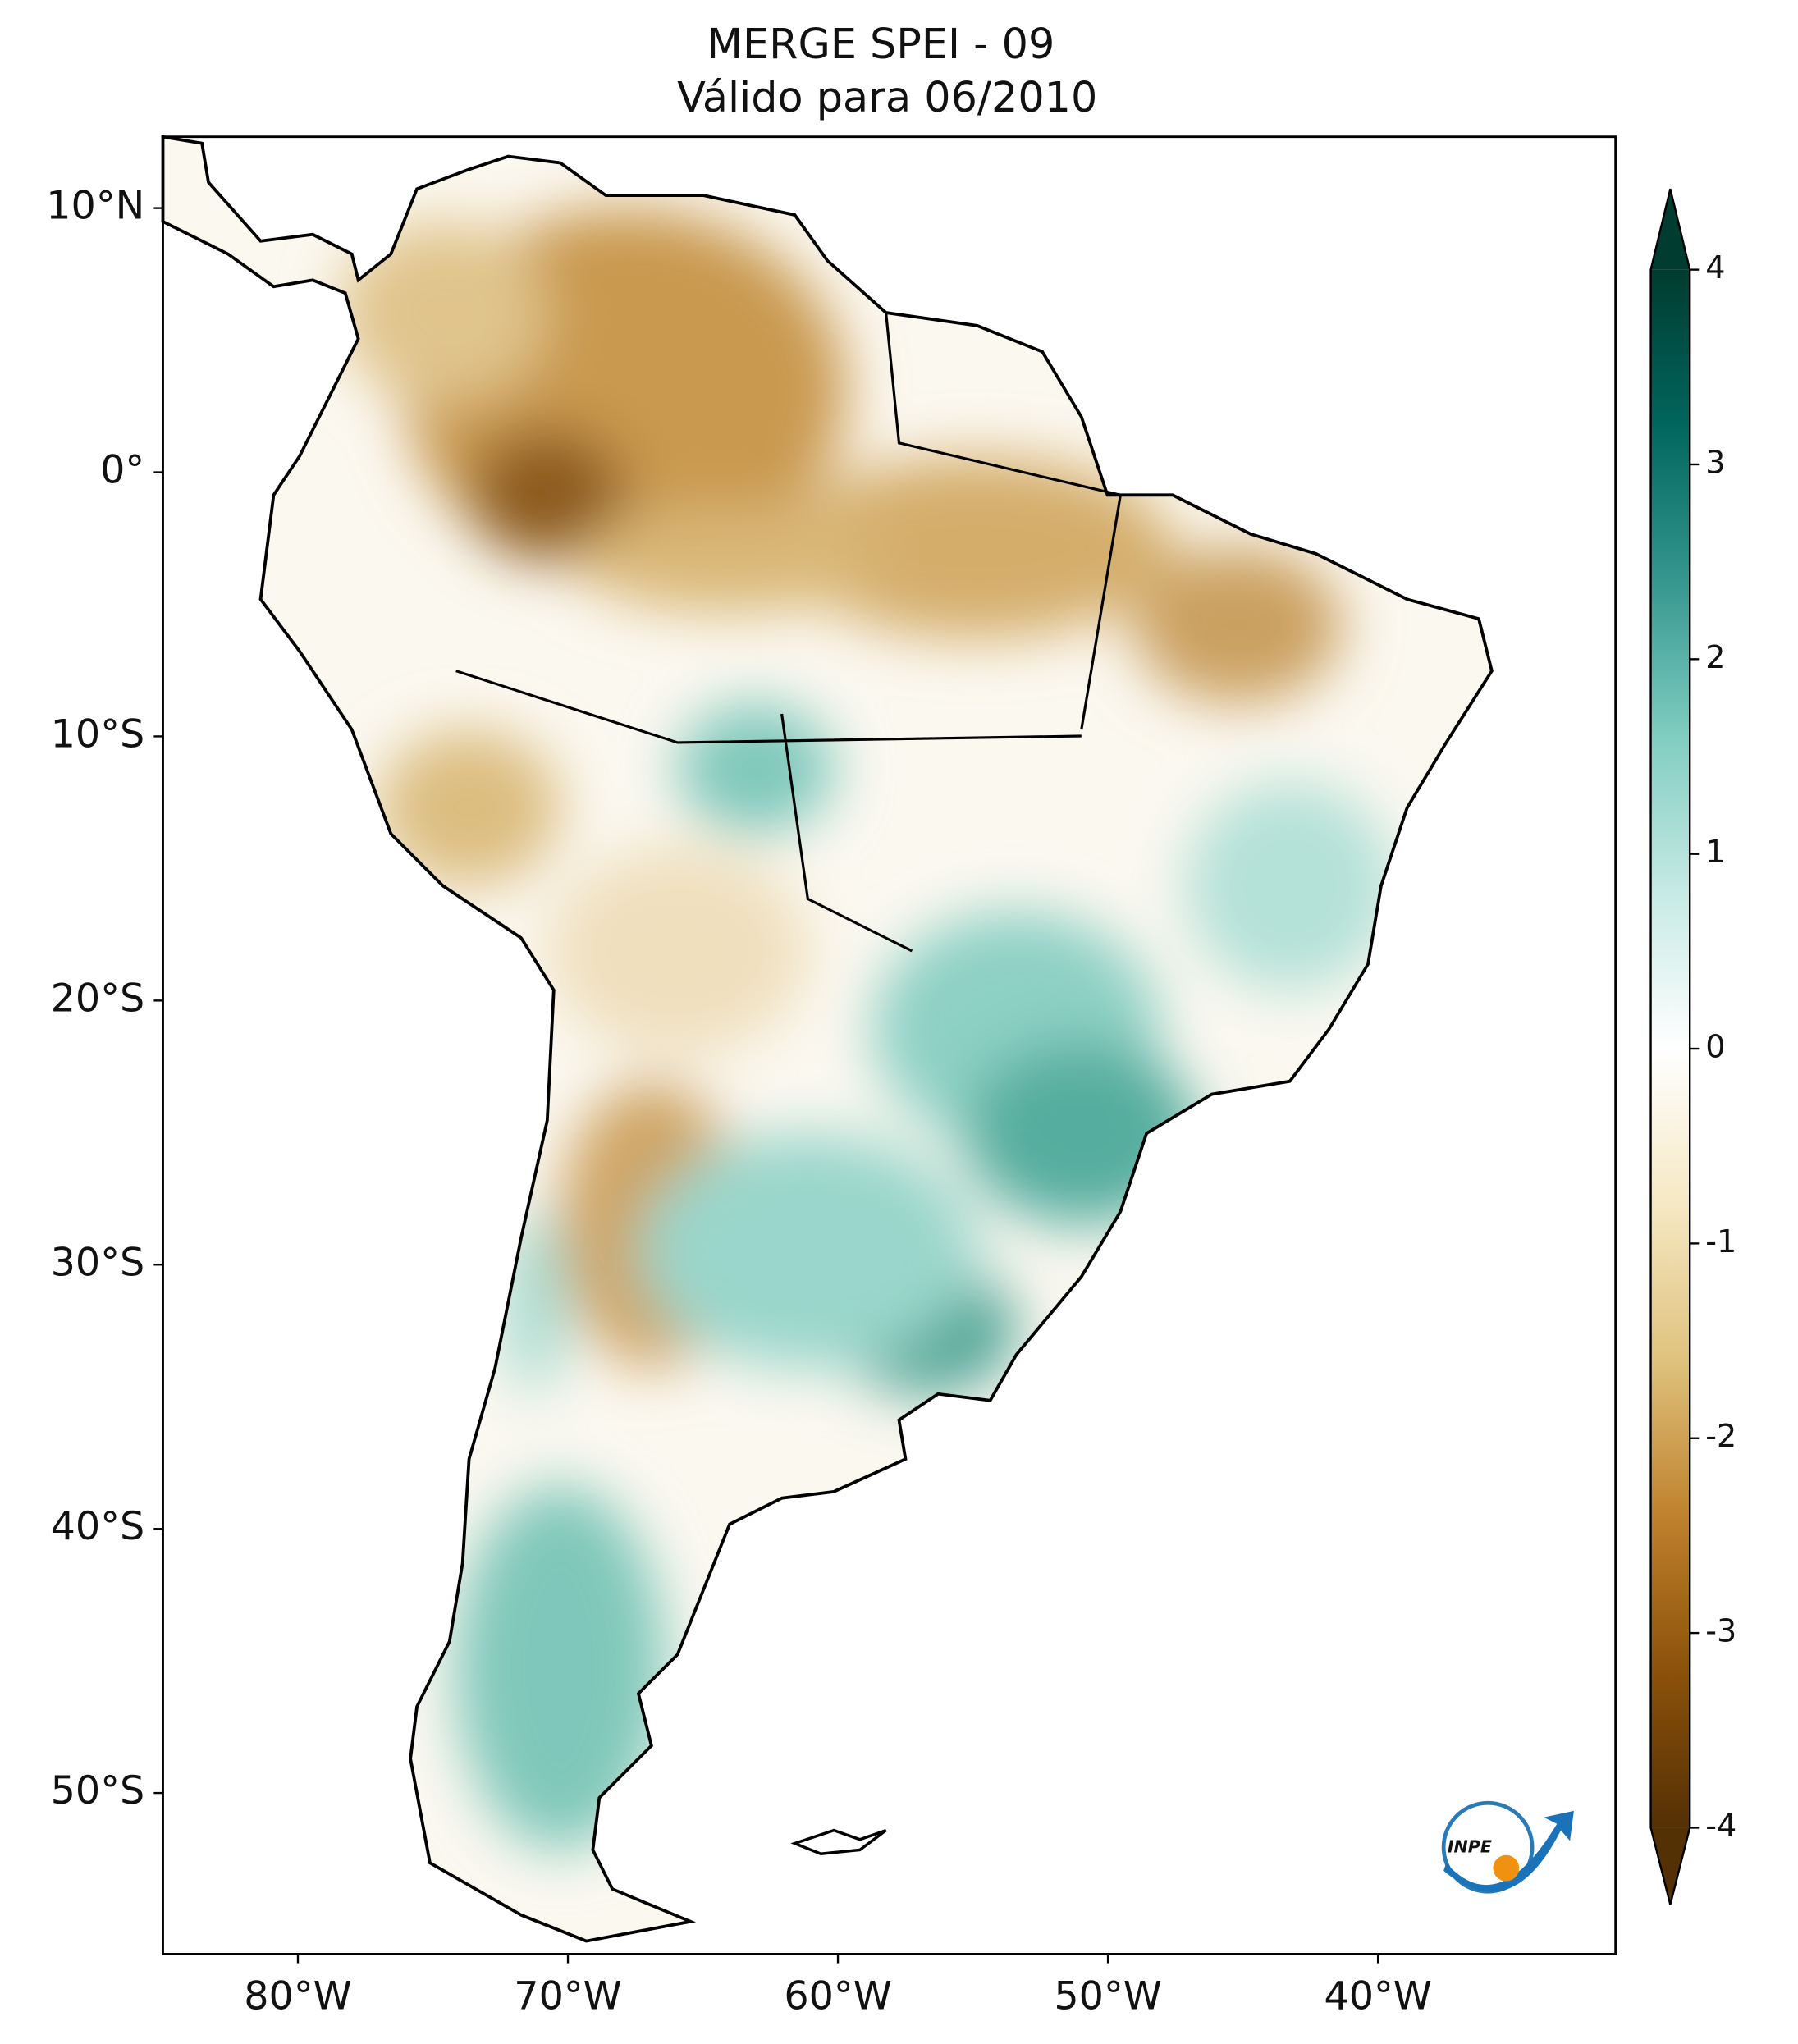 This screenshot has width=1798, height=2044. Describe the element at coordinates (1670, 229) in the screenshot. I see `colorbar-extend-max` at that location.